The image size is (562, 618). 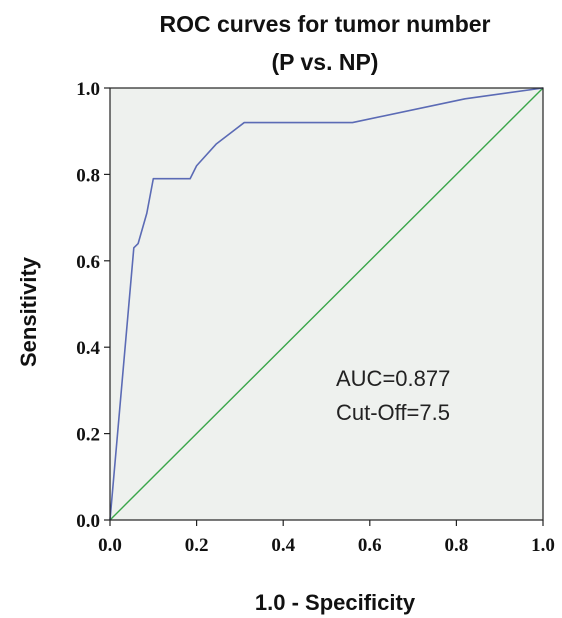 What do you see at coordinates (110, 545) in the screenshot?
I see `x-tick-label: 0.0` at bounding box center [110, 545].